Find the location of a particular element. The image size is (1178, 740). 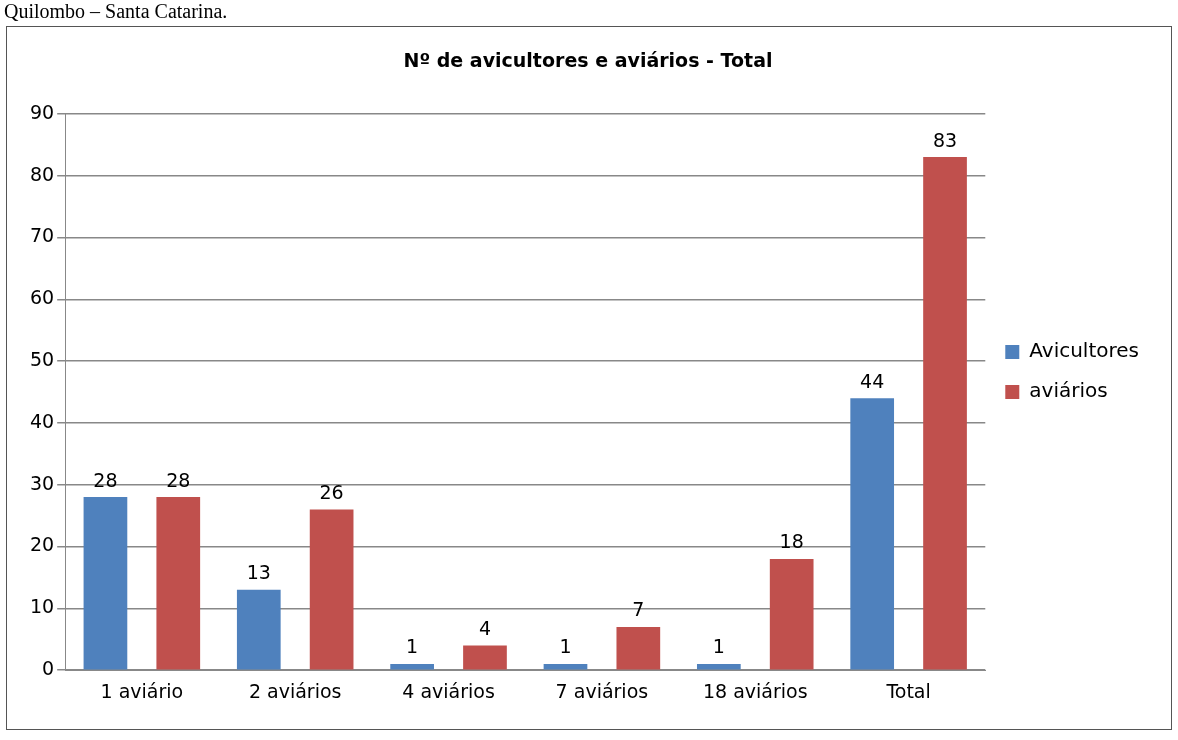

data-label: 13 is located at coordinates (258, 572).